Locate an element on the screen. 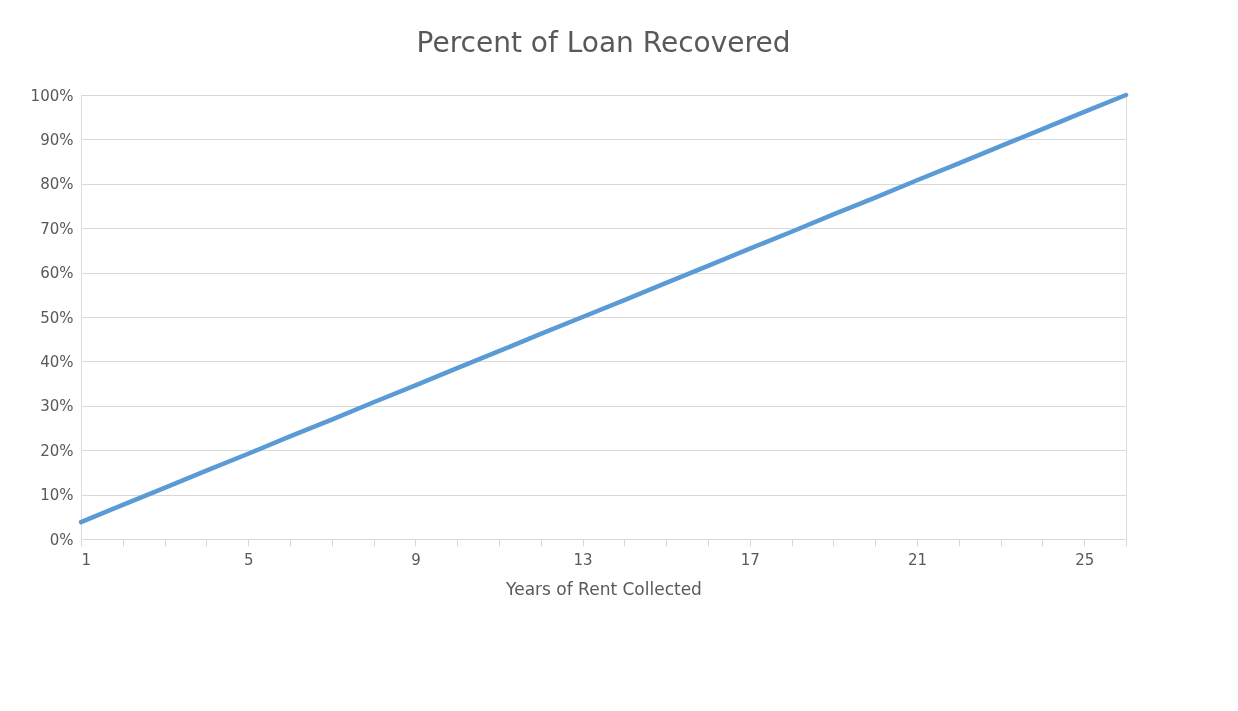 The width and height of the screenshot is (1238, 711). y-tick-label: 80% is located at coordinates (57, 184).